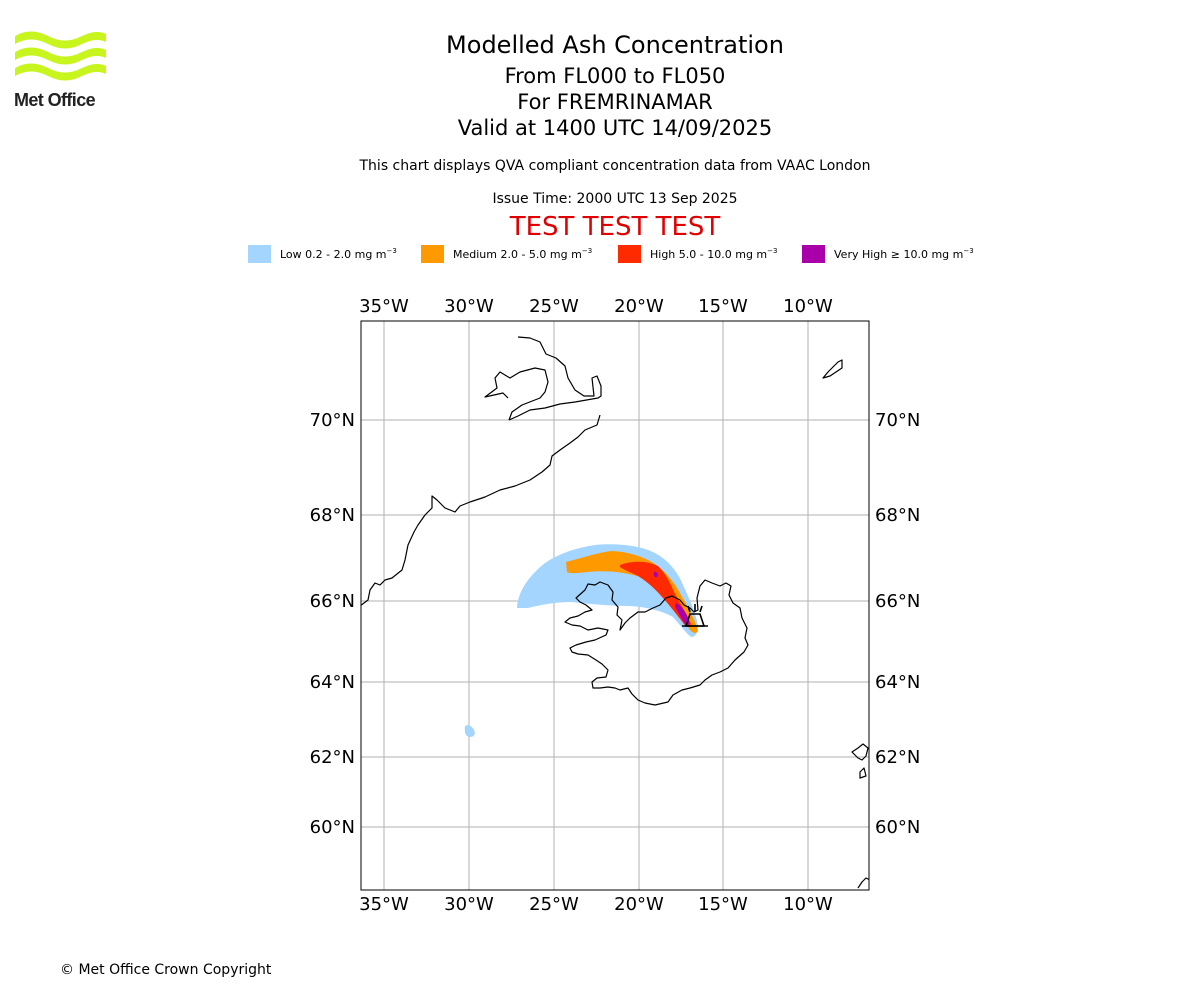 Image resolution: width=1200 pixels, height=1000 pixels. I want to click on lat-labels-right: 70°N 68°N 66°N 64°N 62°N 60°N, so click(897, 624).